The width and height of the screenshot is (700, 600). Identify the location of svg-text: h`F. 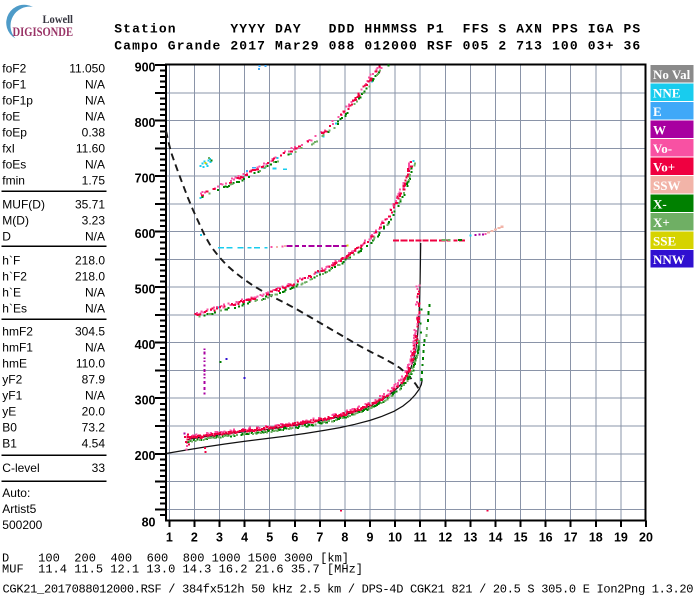
(11, 261).